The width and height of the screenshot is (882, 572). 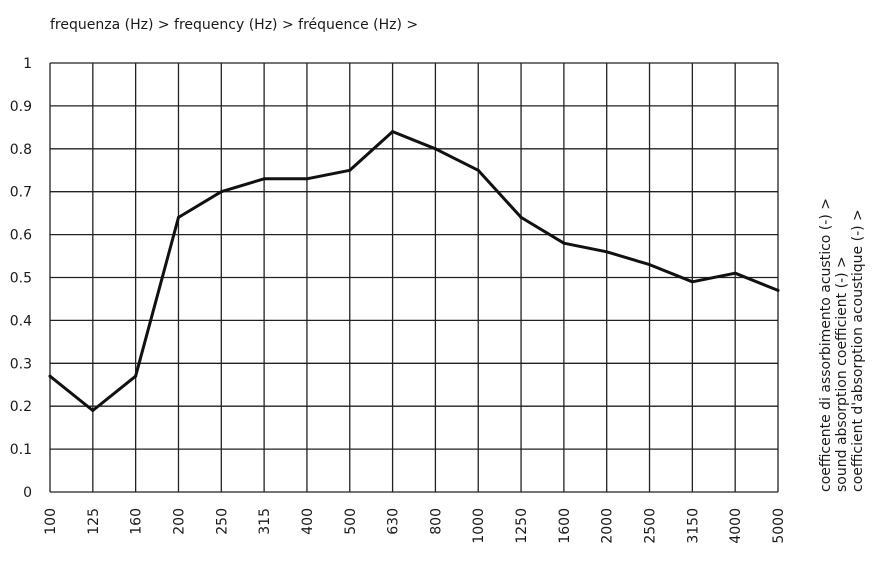 I want to click on x-tick-label: 800, so click(x=436, y=521).